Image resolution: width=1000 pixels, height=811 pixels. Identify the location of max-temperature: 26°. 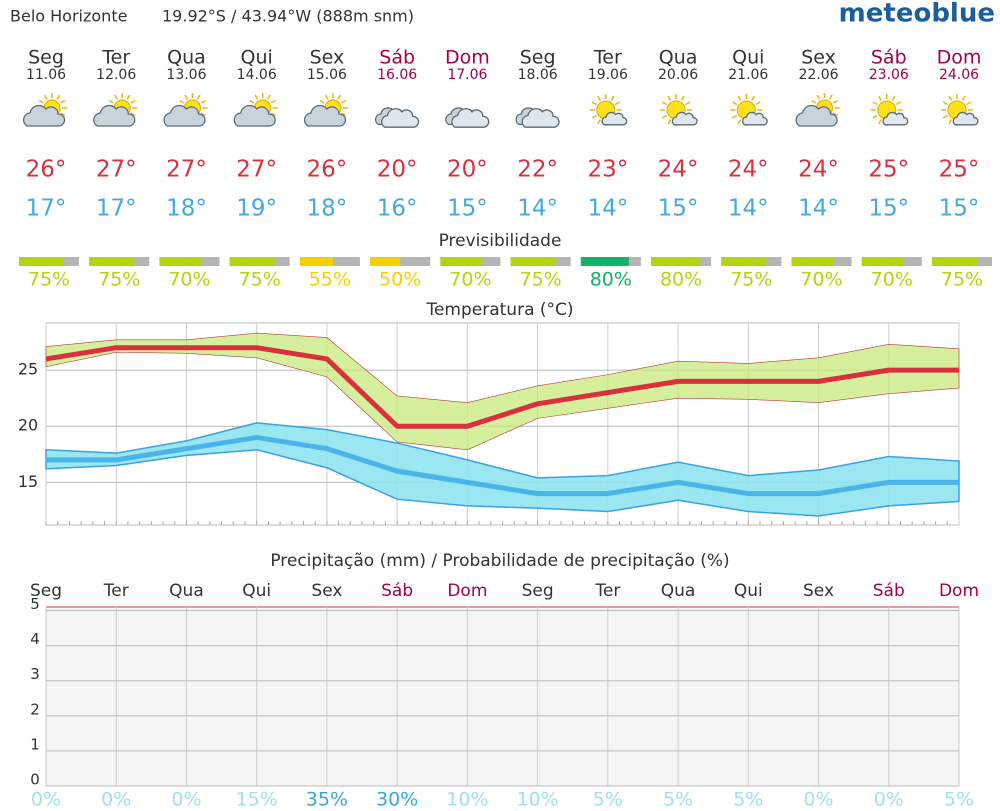
(327, 170).